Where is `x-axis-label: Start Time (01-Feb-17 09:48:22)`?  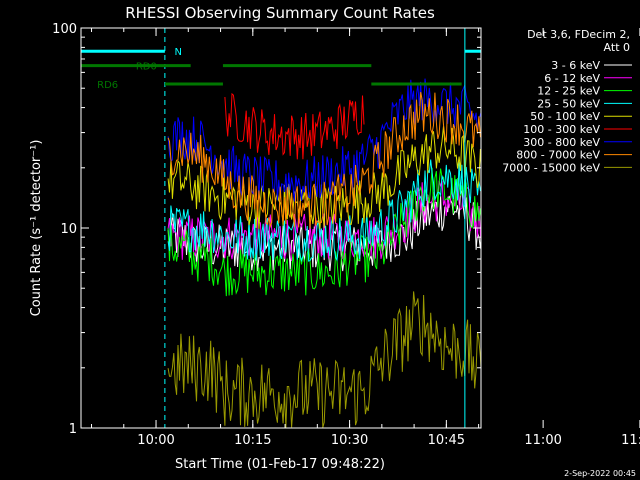
x-axis-label: Start Time (01-Feb-17 09:48:22) is located at coordinates (280, 464).